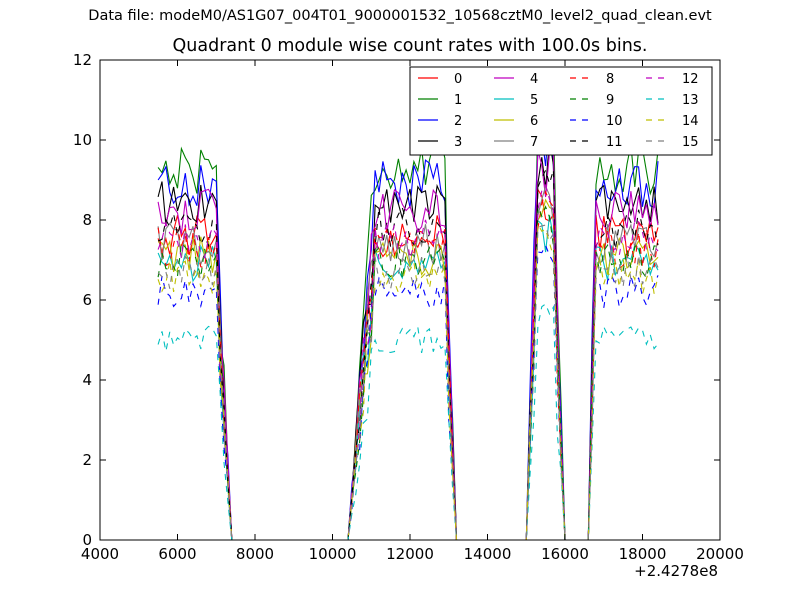  I want to click on legend-label-5: 5, so click(534, 100).